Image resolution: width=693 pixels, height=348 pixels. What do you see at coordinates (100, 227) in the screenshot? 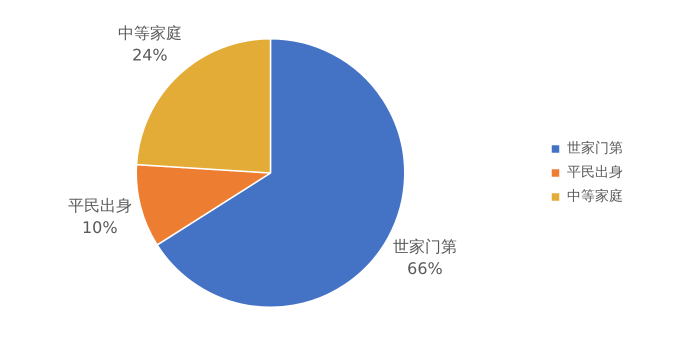
I see `data-label: 10%` at bounding box center [100, 227].